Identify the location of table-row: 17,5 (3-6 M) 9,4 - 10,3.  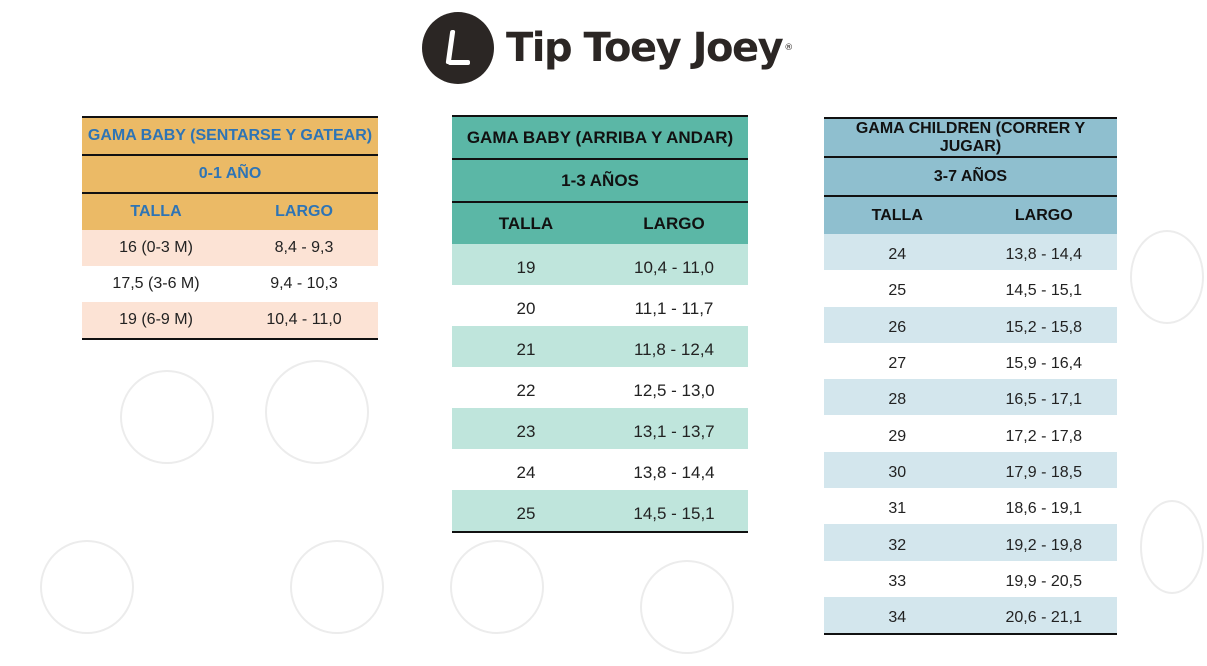
(230, 284).